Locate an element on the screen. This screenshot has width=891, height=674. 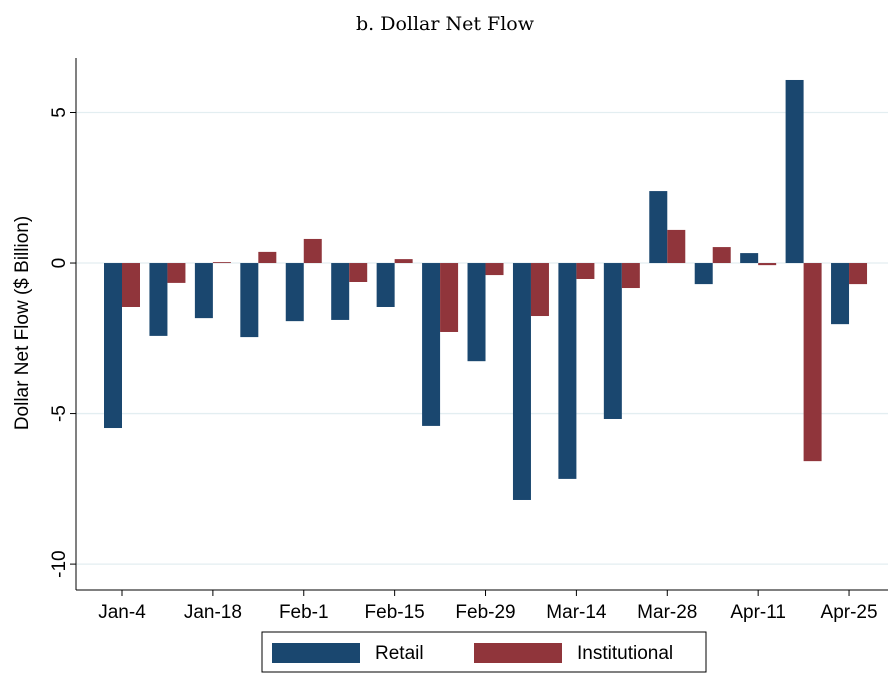
y-tick-label: -5 is located at coordinates (59, 413).